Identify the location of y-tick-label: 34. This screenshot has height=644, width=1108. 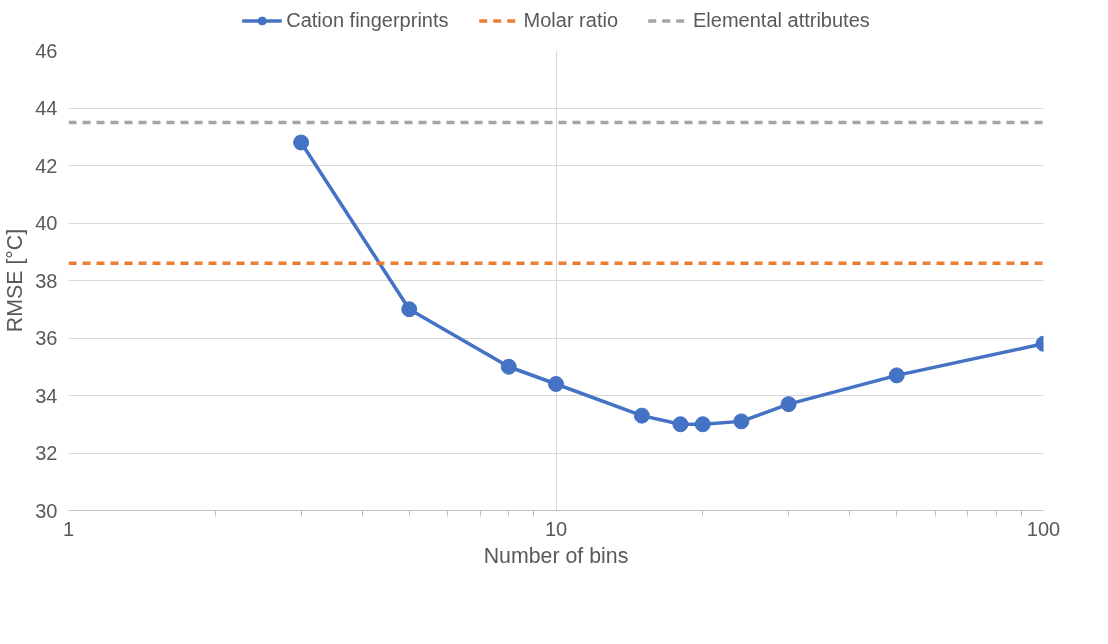
(46, 395).